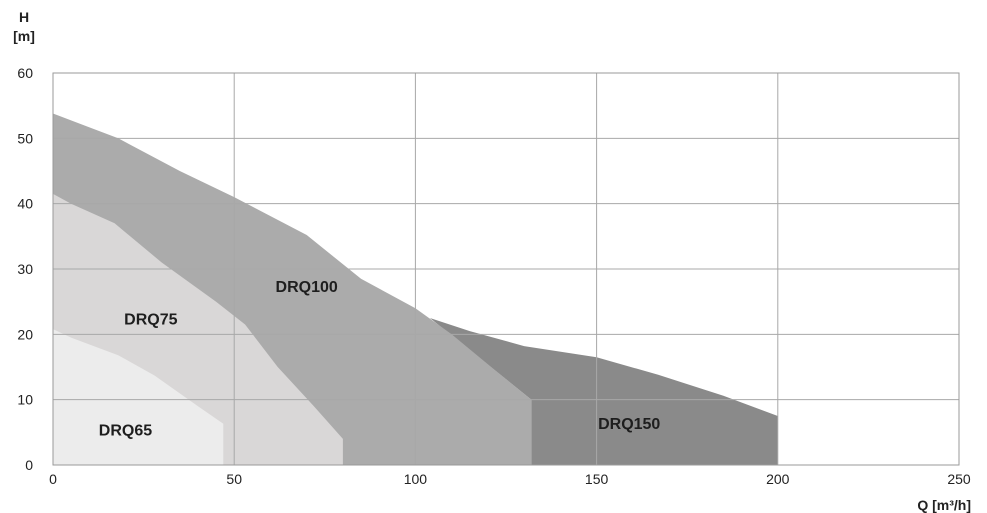 This screenshot has height=513, width=987. Describe the element at coordinates (25, 400) in the screenshot. I see `y-tick-label: 10` at that location.